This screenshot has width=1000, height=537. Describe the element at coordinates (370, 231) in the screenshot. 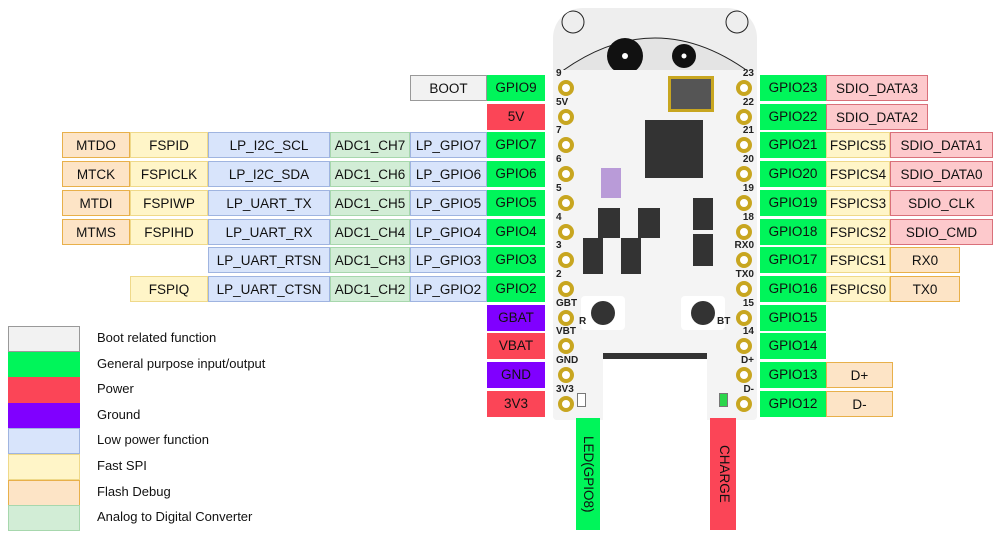

I see `function-label: ADC1_CH4` at that location.